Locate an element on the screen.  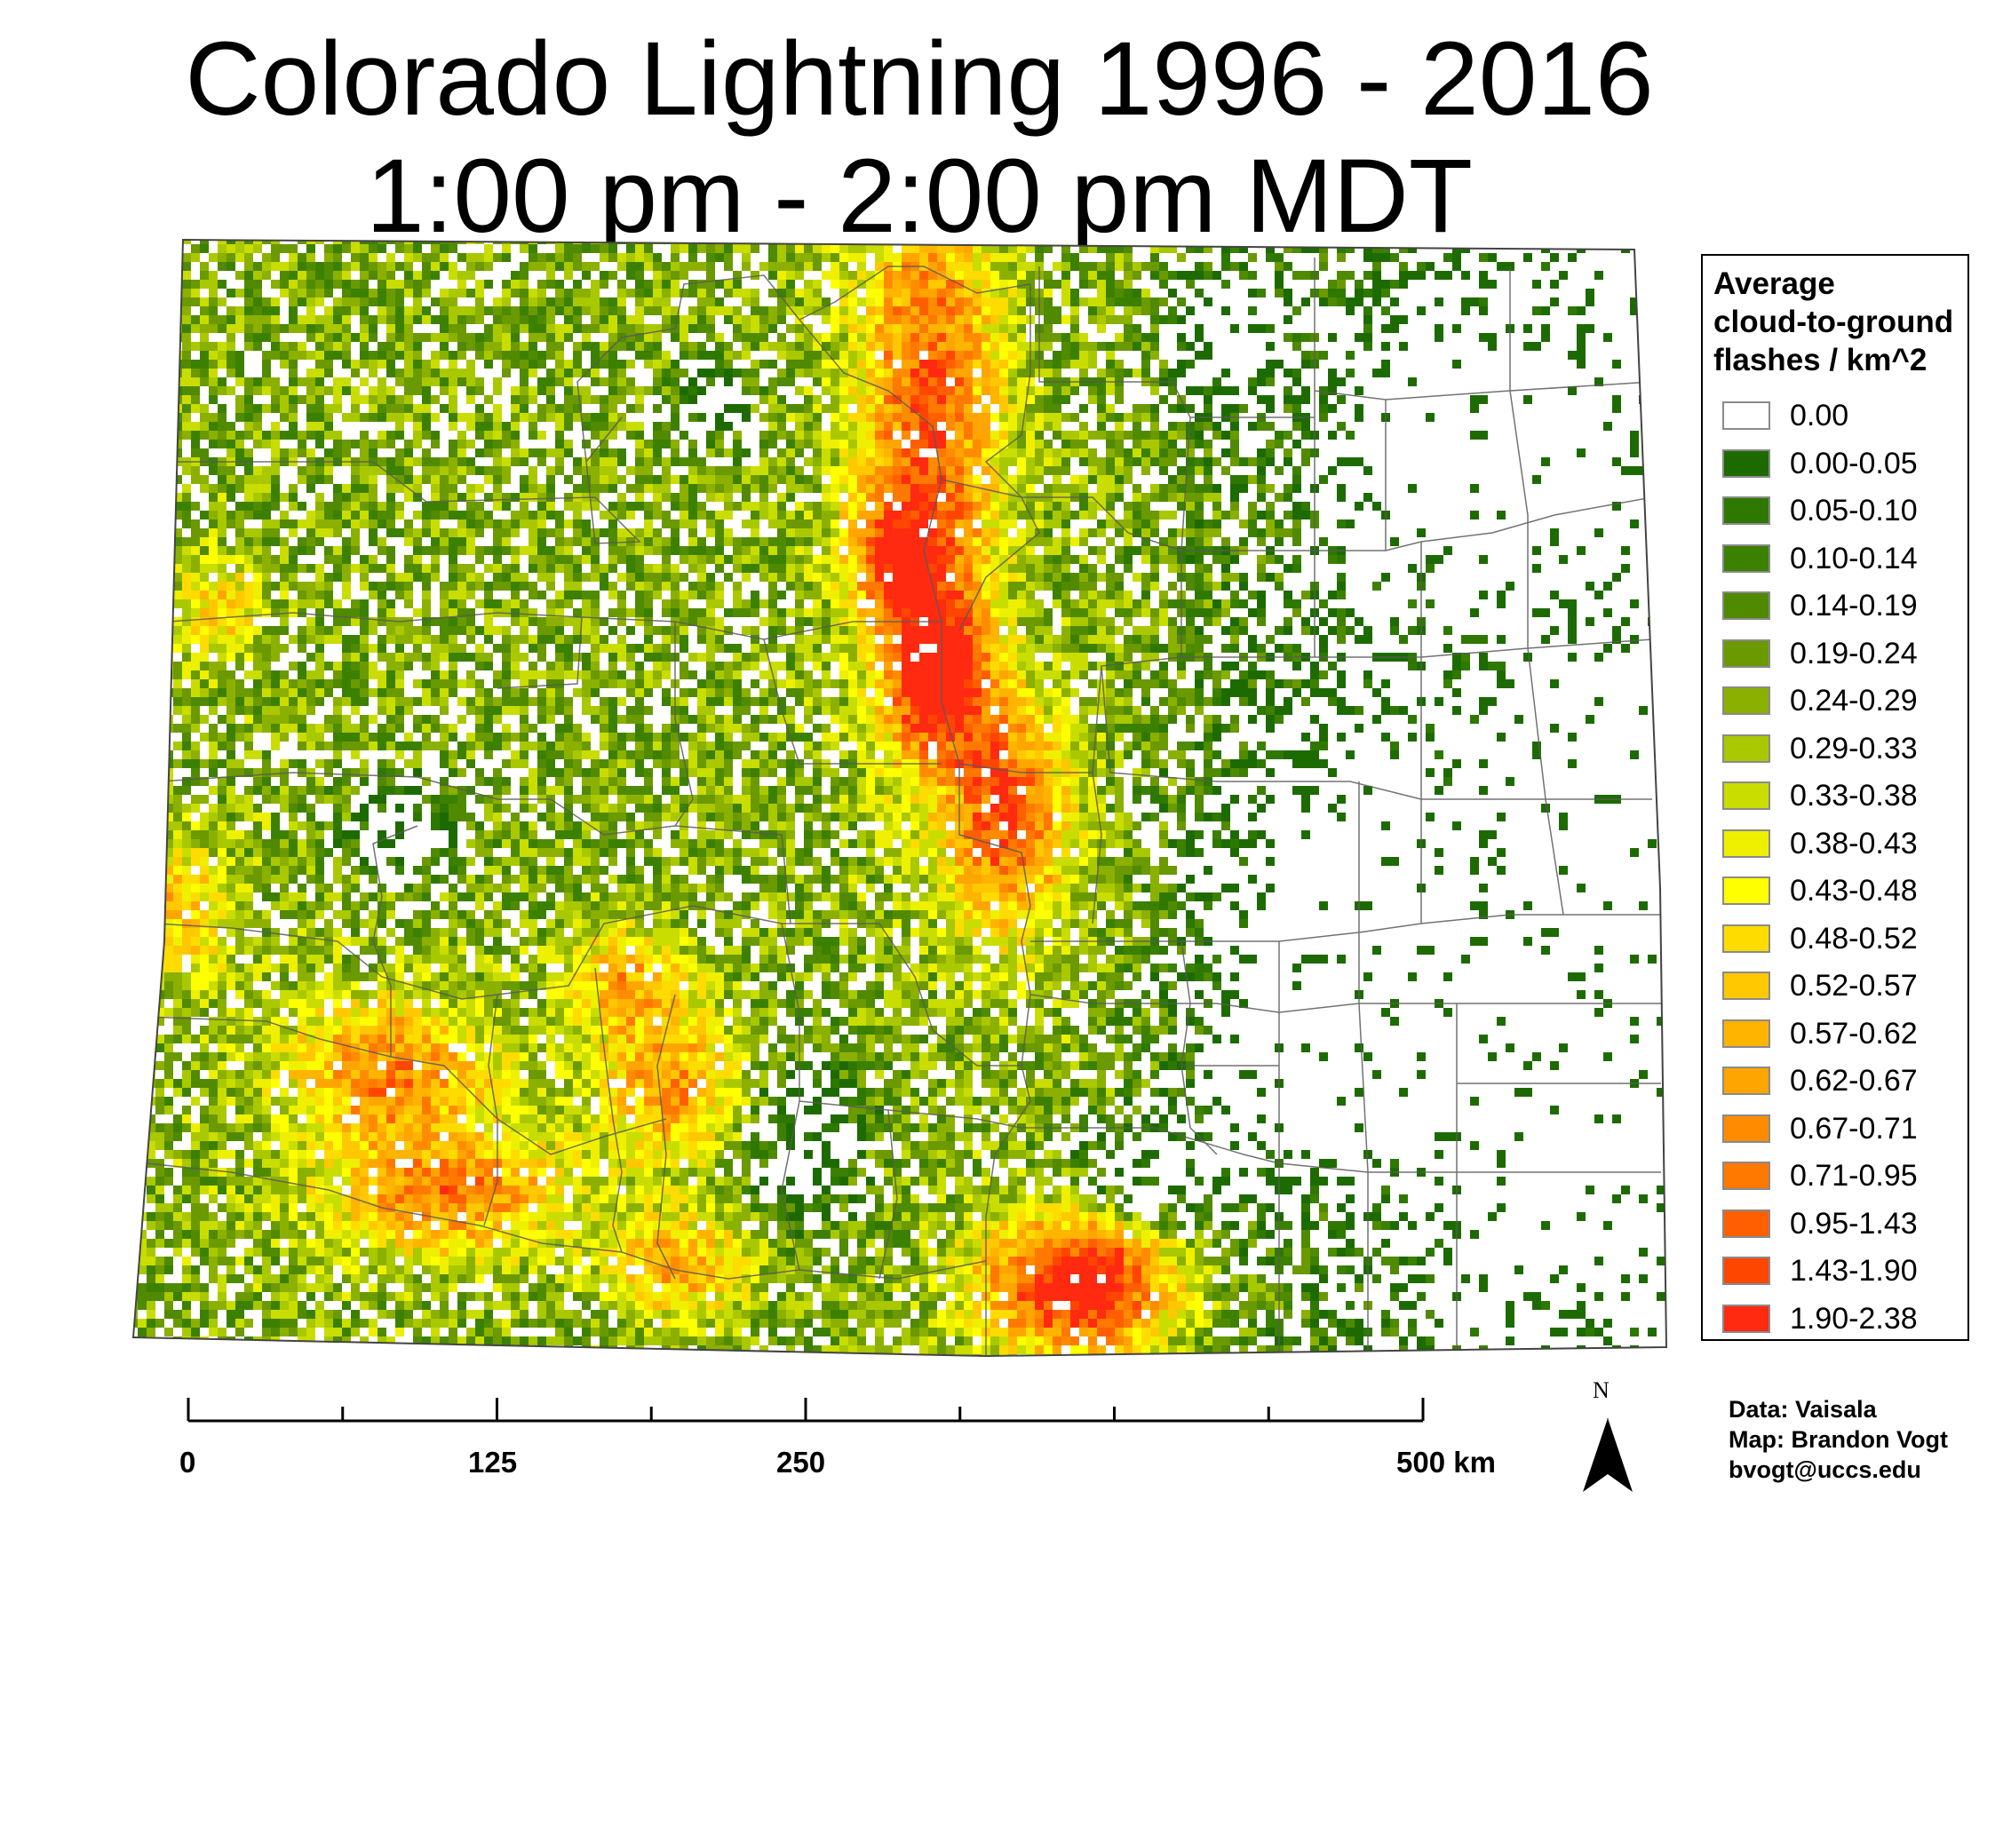
legend-label: 0.52-0.57 is located at coordinates (1854, 986).